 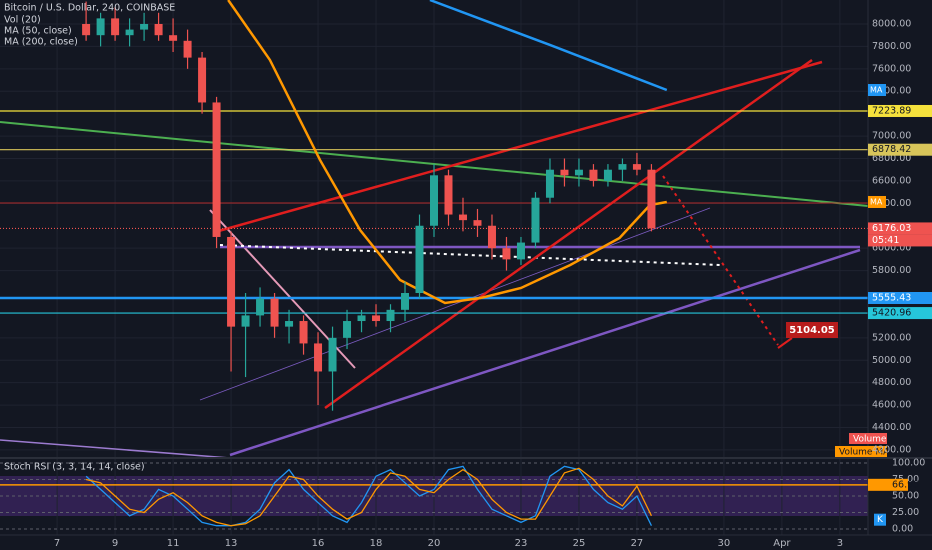 I want to click on stoch-badge, so click(x=880, y=519).